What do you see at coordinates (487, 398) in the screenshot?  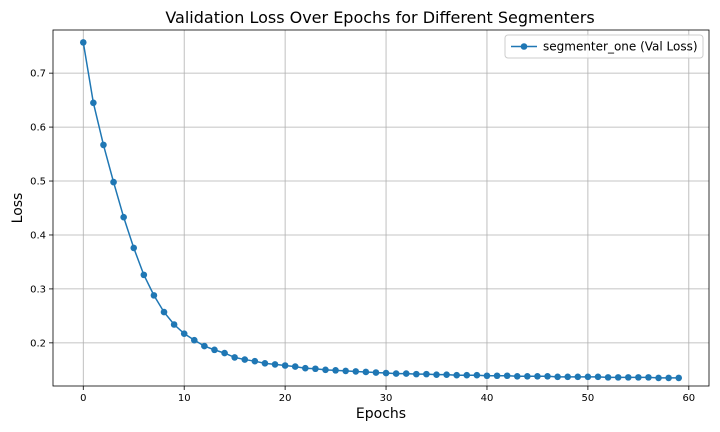 I see `x-tick-label: 40` at bounding box center [487, 398].